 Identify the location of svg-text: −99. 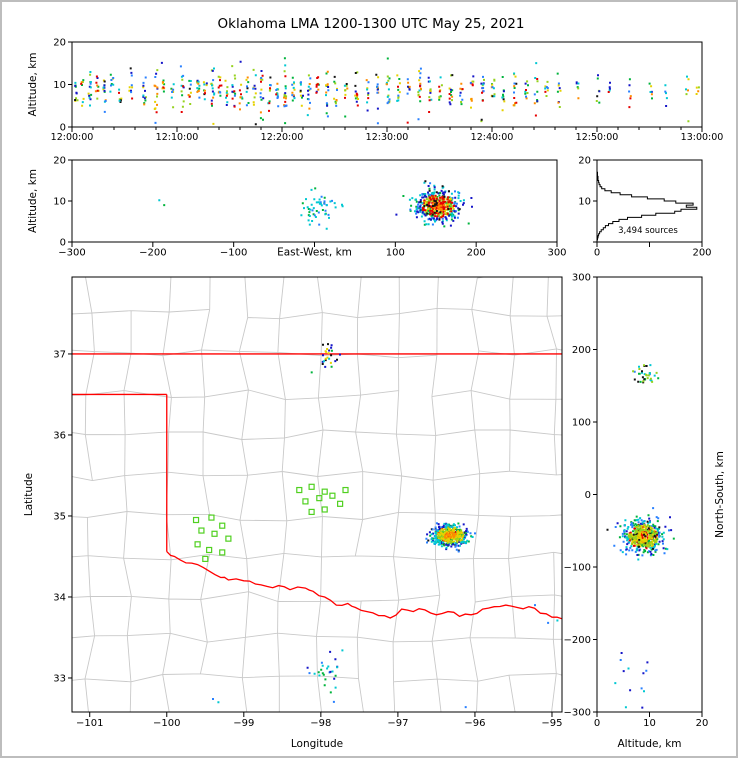
(243, 723).